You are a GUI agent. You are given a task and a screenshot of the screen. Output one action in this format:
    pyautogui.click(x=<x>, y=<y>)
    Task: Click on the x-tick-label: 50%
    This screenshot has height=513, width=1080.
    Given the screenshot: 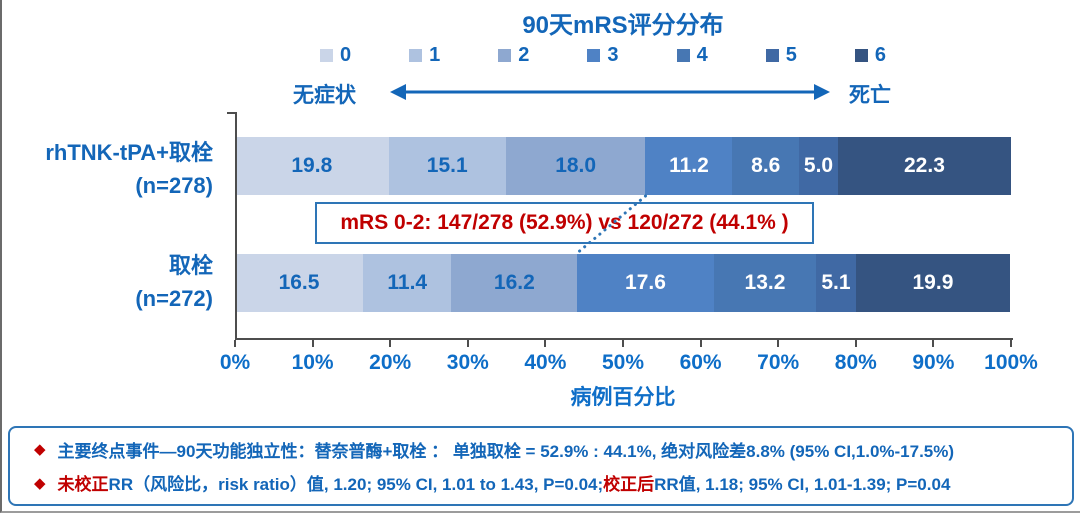 What is the action you would take?
    pyautogui.click(x=623, y=362)
    